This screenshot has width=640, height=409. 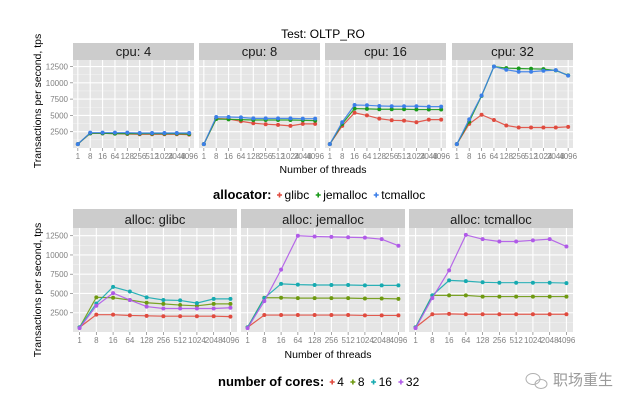 I want to click on cores-legend: number of cores: 4 8 16 32, so click(x=319, y=381).